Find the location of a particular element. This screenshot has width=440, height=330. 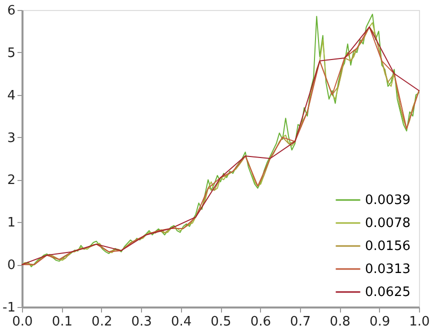

x-tick-label: 0.3 is located at coordinates (141, 322).